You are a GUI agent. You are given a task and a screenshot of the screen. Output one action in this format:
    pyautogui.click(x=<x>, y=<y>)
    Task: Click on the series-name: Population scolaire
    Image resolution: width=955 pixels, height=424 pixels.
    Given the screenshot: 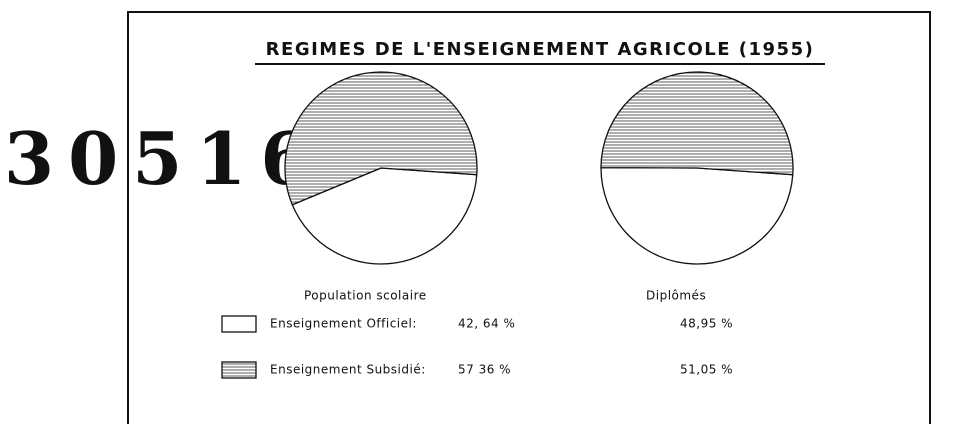 What is the action you would take?
    pyautogui.click(x=365, y=296)
    